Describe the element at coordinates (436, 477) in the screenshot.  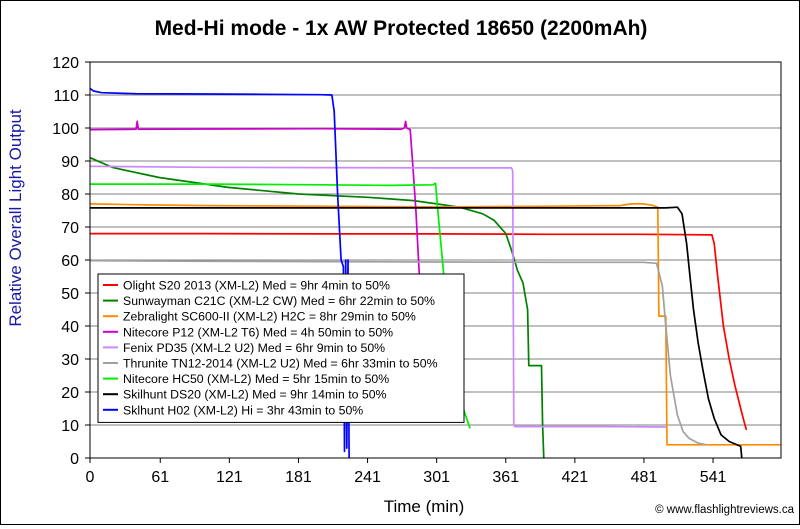
I see `x-tick-label: 301` at that location.